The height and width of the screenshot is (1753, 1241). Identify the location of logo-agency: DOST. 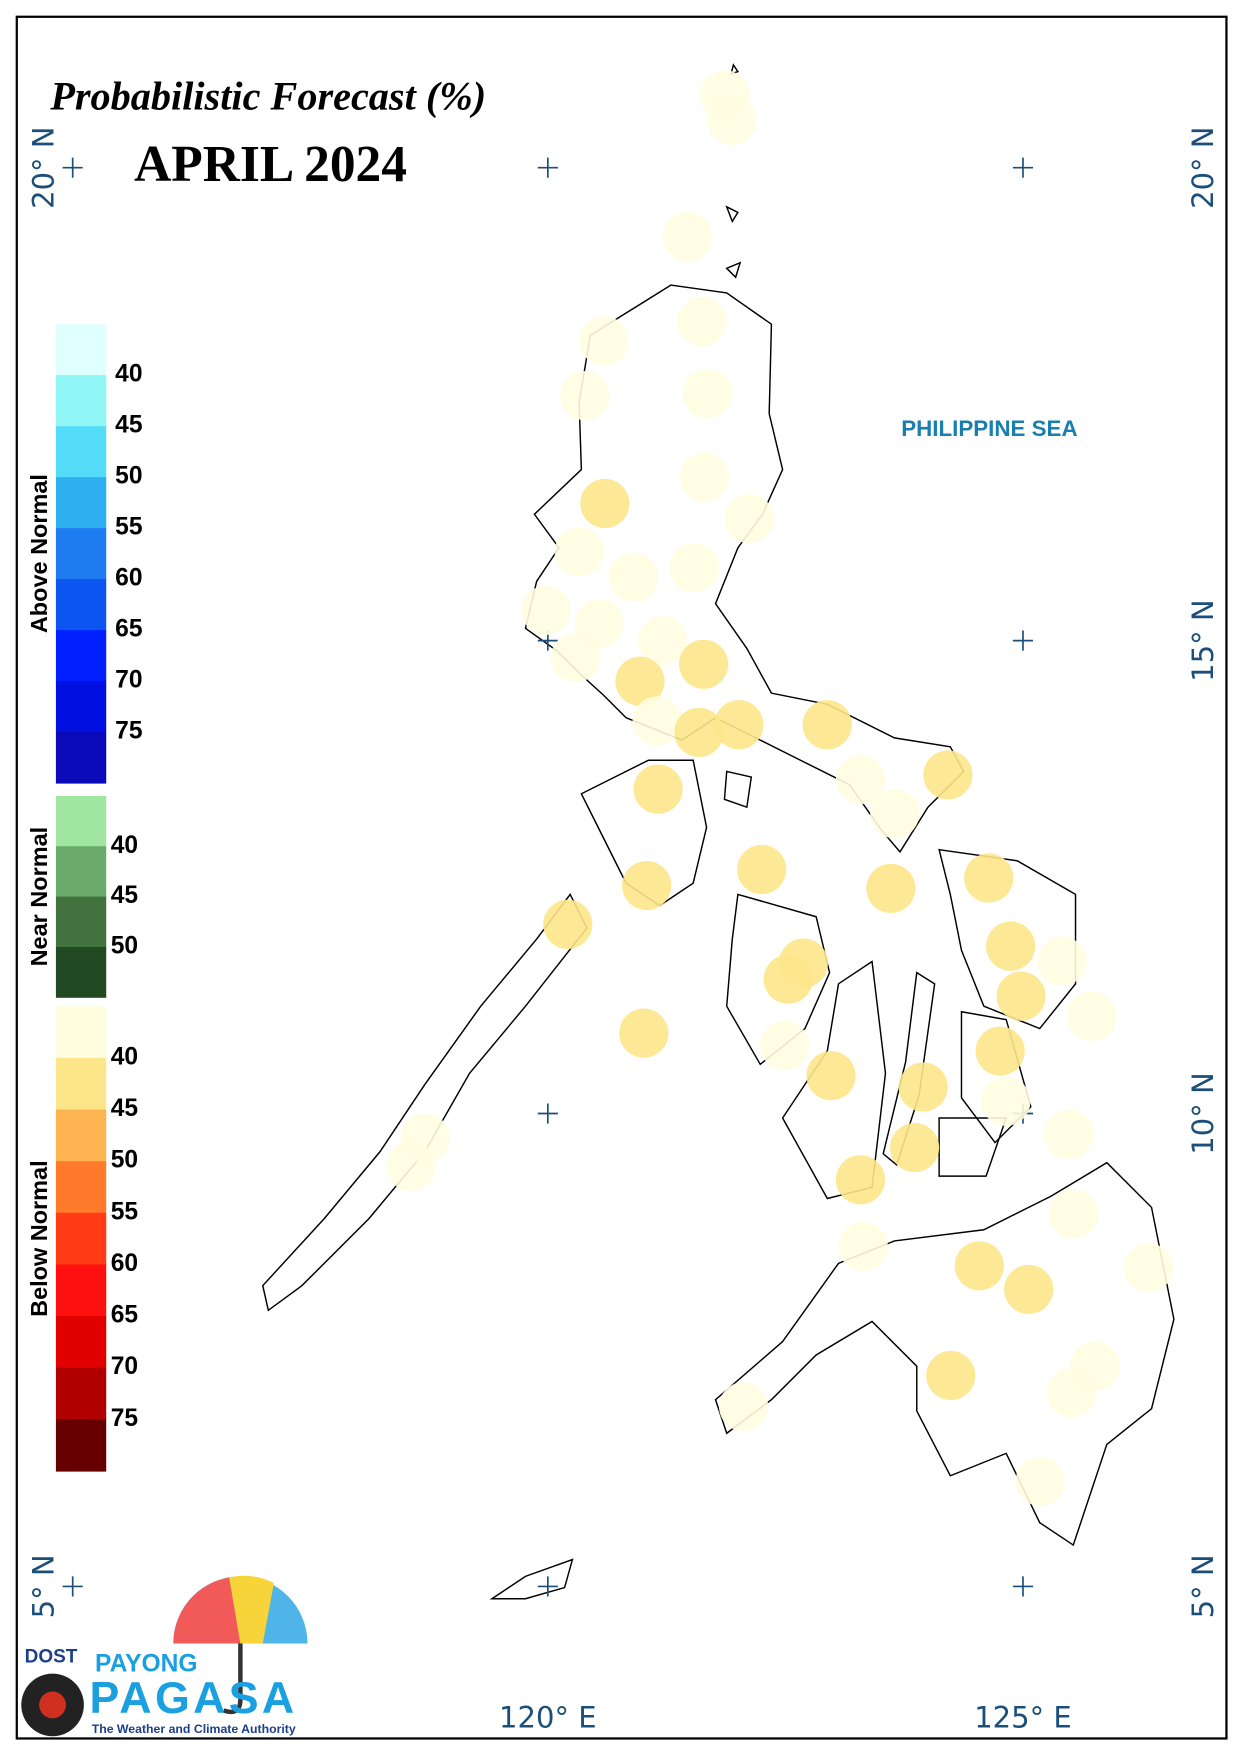
(51, 1656).